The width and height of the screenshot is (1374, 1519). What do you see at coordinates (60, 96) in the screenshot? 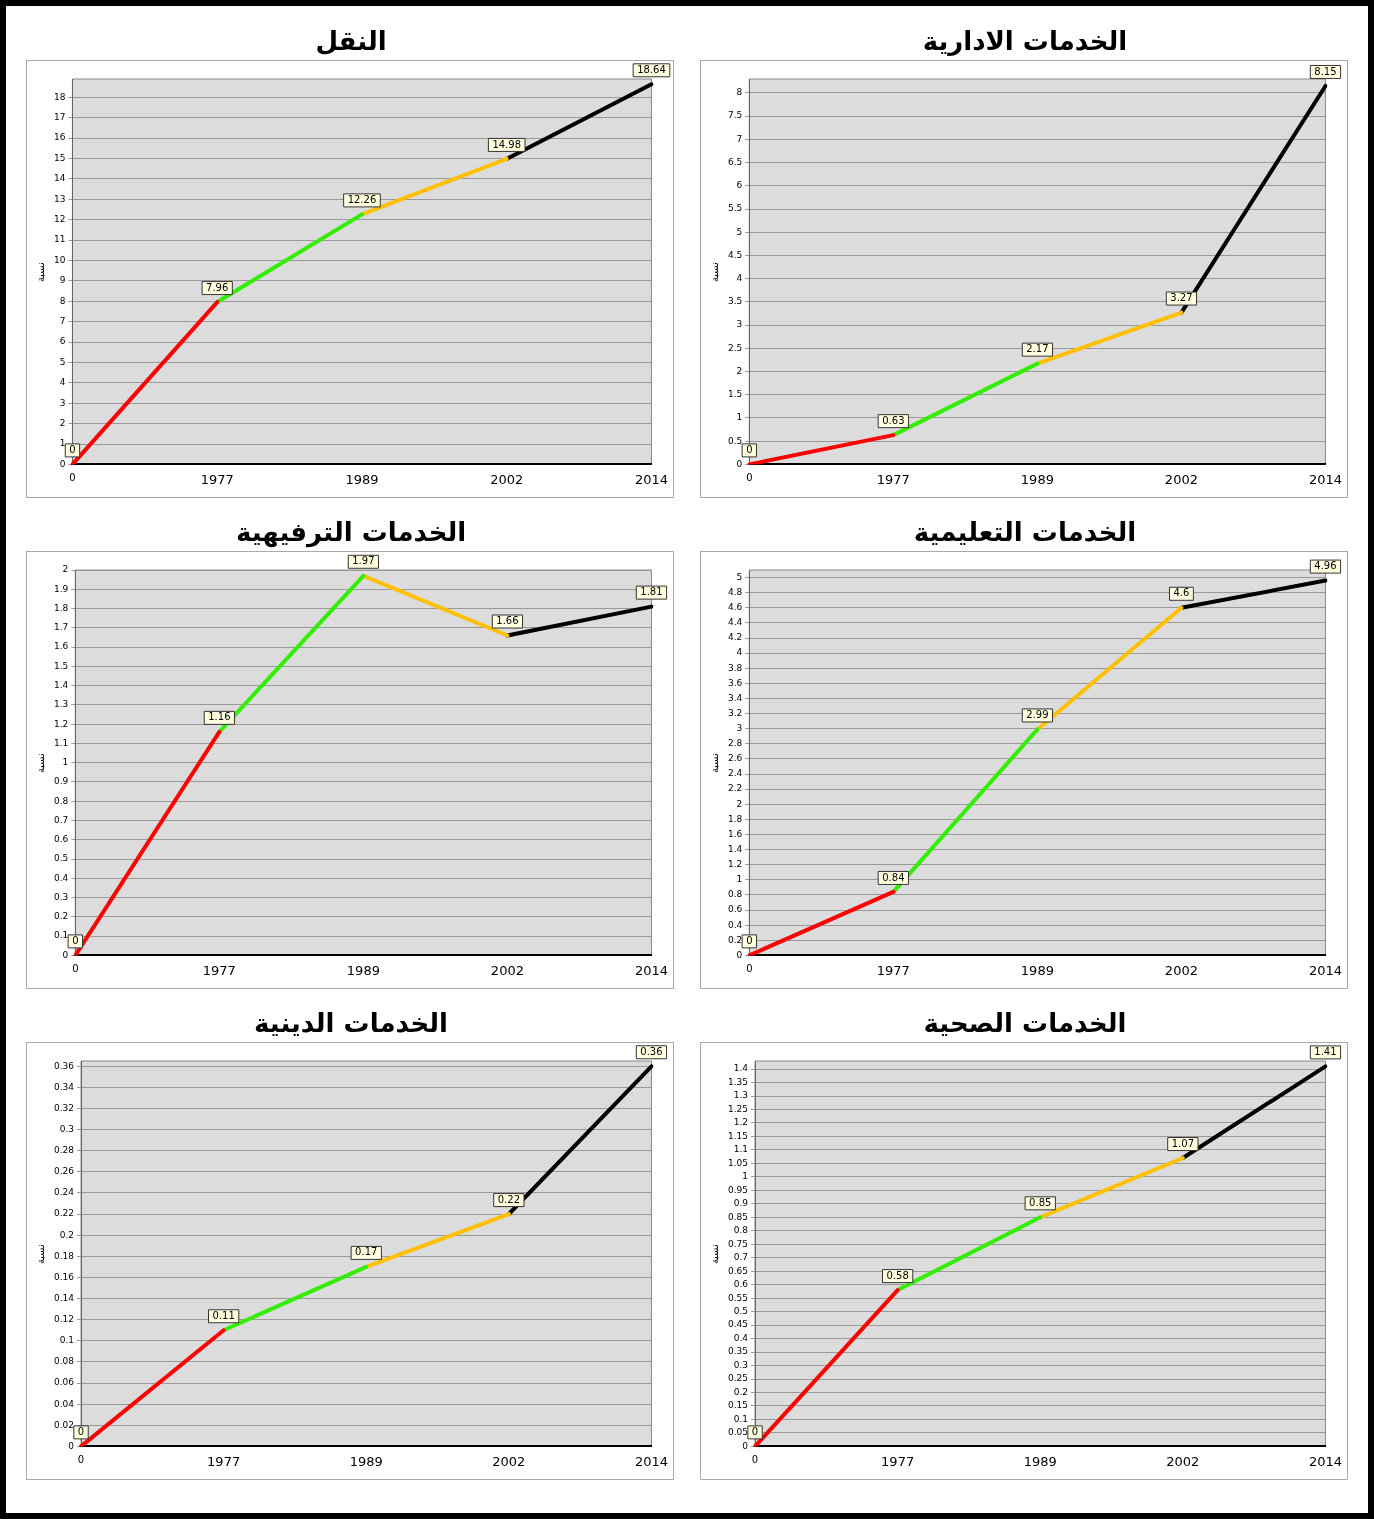
I see `y-tick-label: 18` at bounding box center [60, 96].